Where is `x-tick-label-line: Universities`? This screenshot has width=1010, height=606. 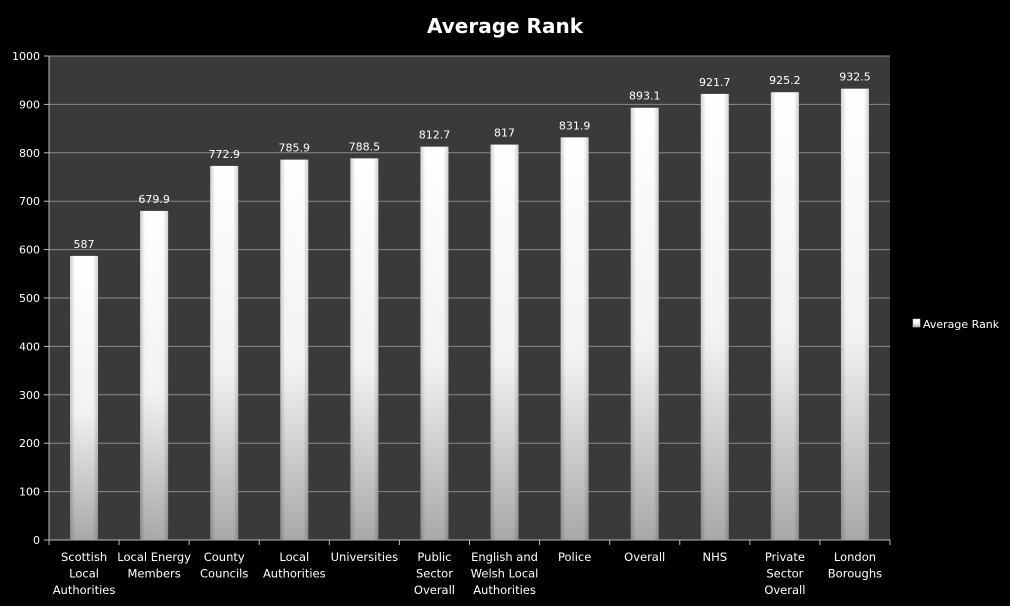
x-tick-label-line: Universities is located at coordinates (364, 557).